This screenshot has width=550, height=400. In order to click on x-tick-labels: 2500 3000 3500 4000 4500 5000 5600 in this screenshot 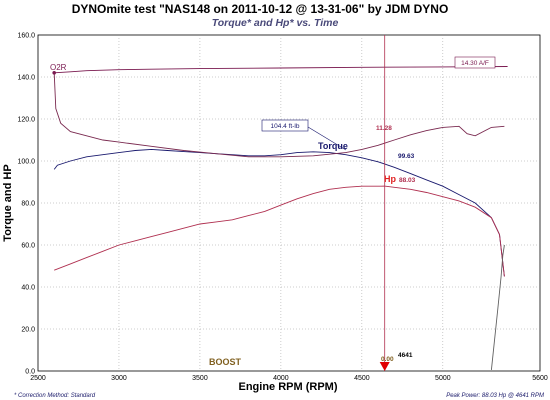, I will do `click(289, 378)`.